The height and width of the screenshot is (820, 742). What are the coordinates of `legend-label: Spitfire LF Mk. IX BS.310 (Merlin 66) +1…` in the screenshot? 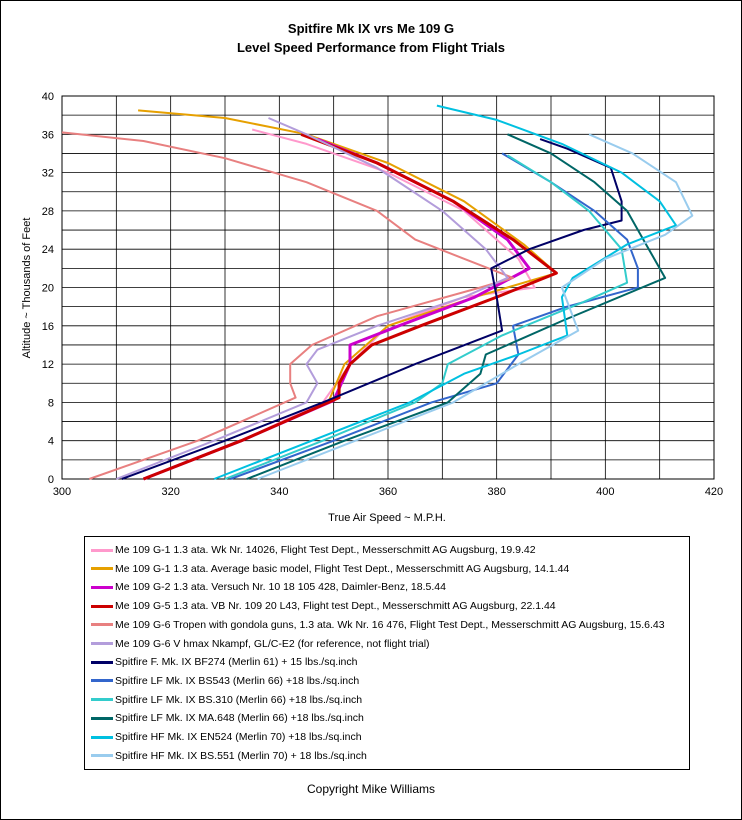 It's located at (239, 699).